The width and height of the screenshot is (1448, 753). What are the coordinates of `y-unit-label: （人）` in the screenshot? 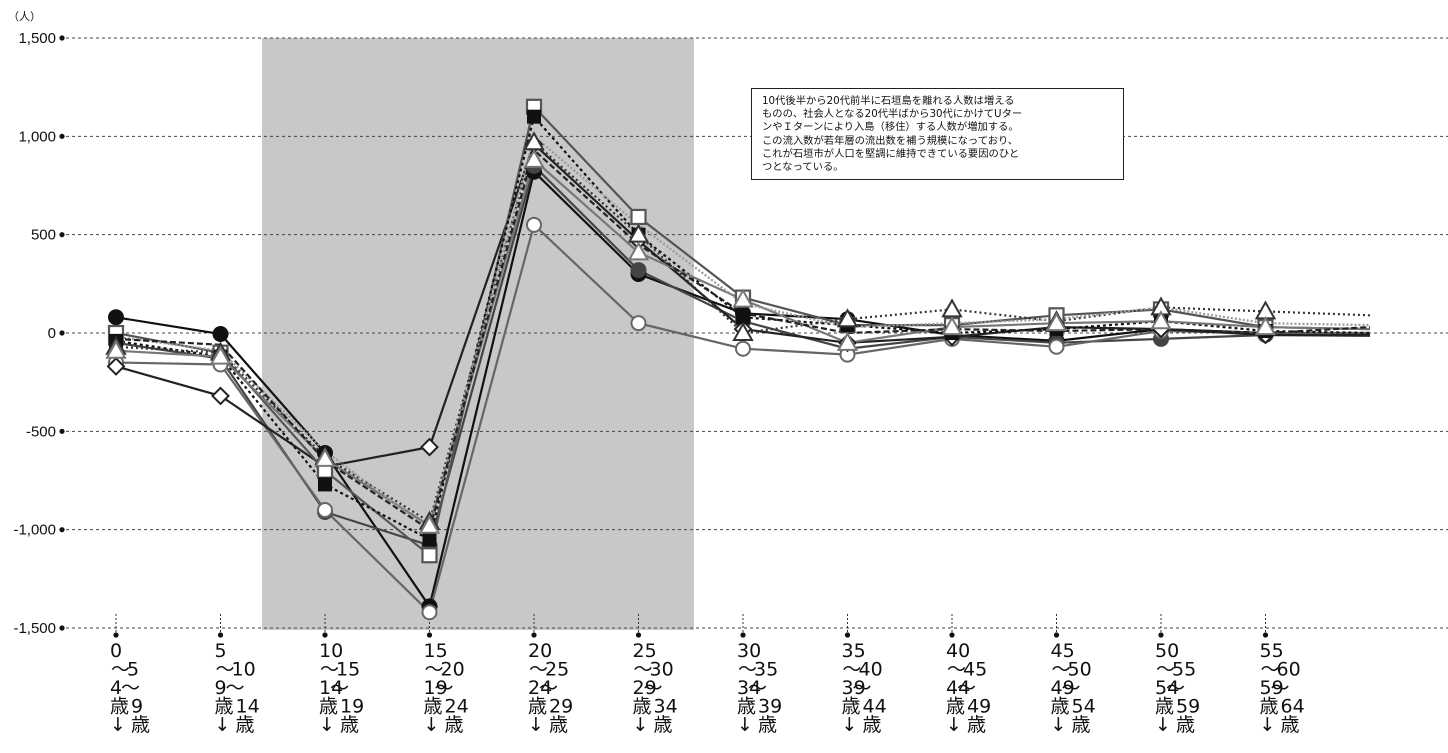 It's located at (24, 16).